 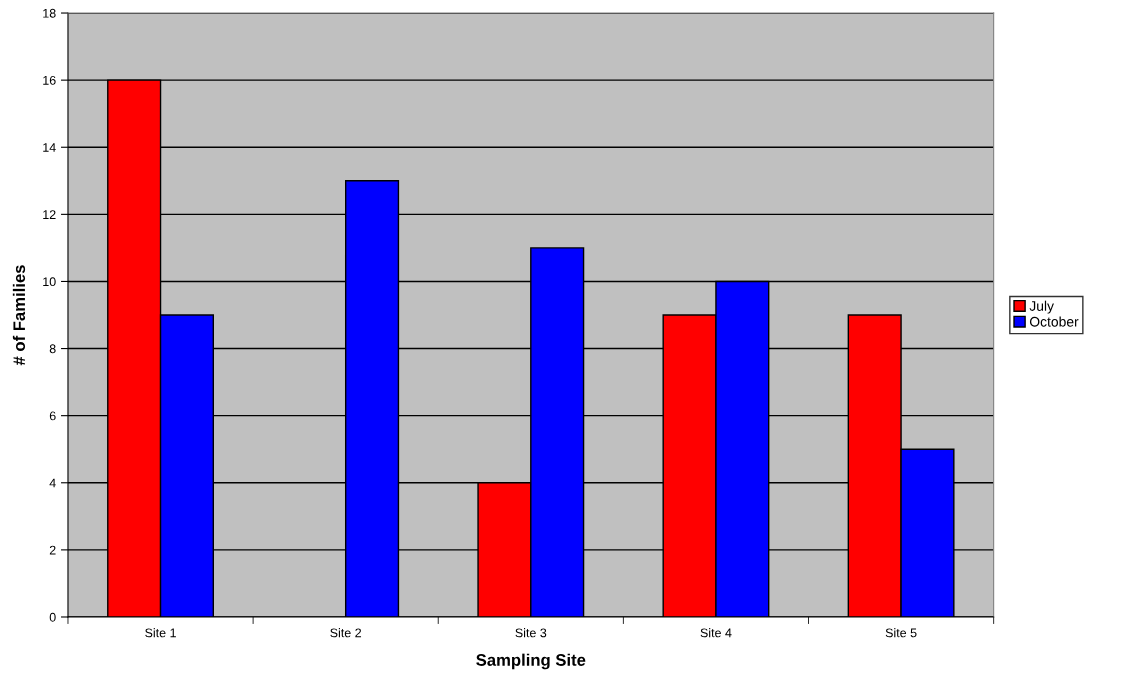 What do you see at coordinates (1041, 307) in the screenshot?
I see `legend-label: July` at bounding box center [1041, 307].